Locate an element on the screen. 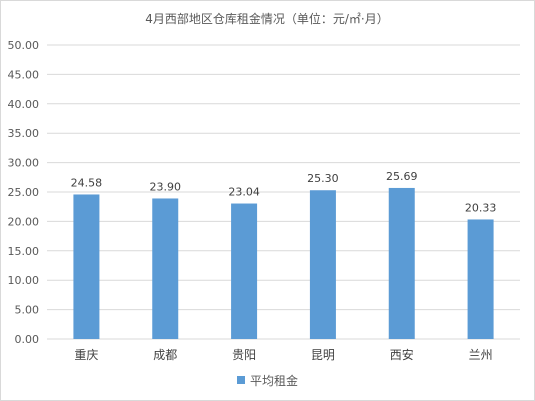 The image size is (535, 401). category-label-2: 贵阳 is located at coordinates (244, 355).